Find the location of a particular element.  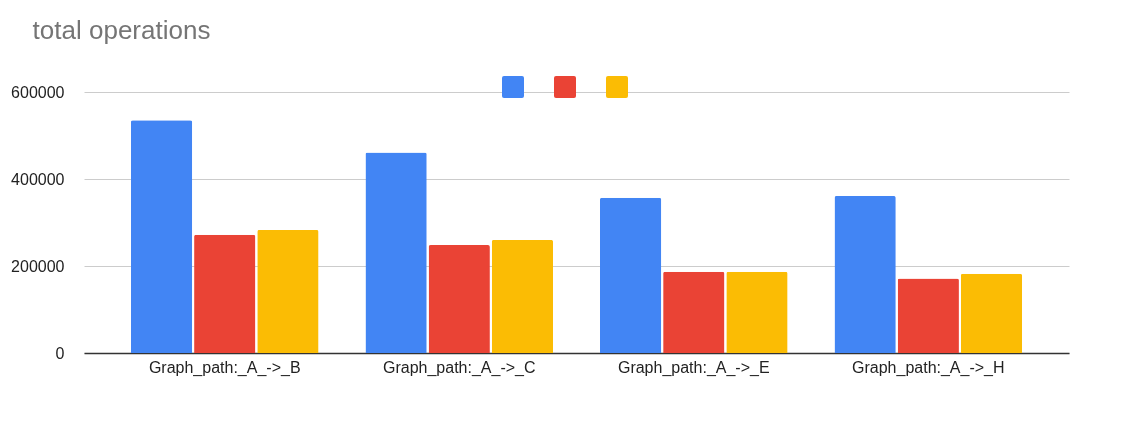

x-tick-label: Graph_path:_A_->_H is located at coordinates (928, 367).